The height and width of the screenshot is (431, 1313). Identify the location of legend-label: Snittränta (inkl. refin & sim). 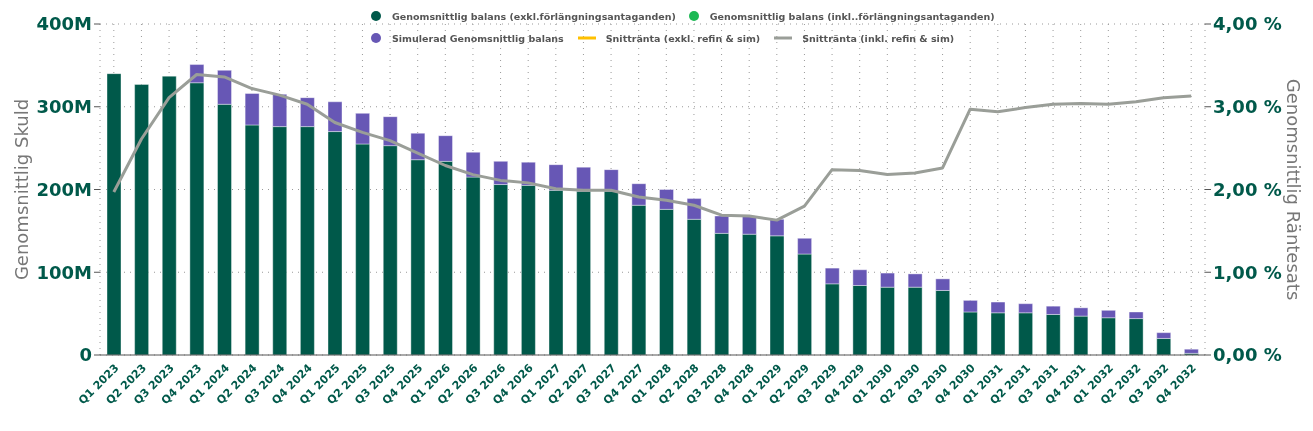
(878, 38).